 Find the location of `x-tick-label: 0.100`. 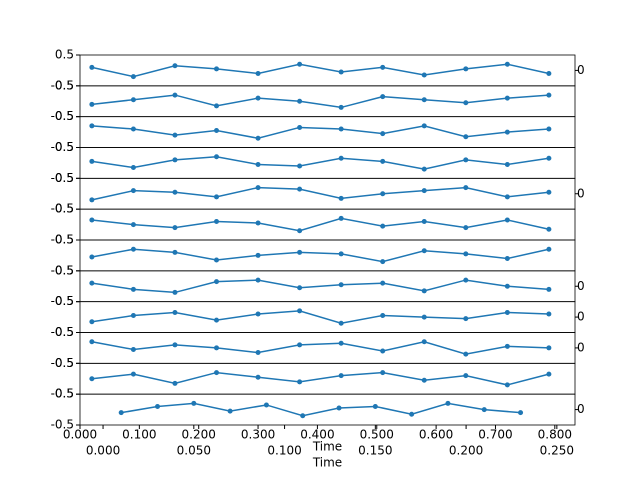

x-tick-label: 0.100 is located at coordinates (284, 451).